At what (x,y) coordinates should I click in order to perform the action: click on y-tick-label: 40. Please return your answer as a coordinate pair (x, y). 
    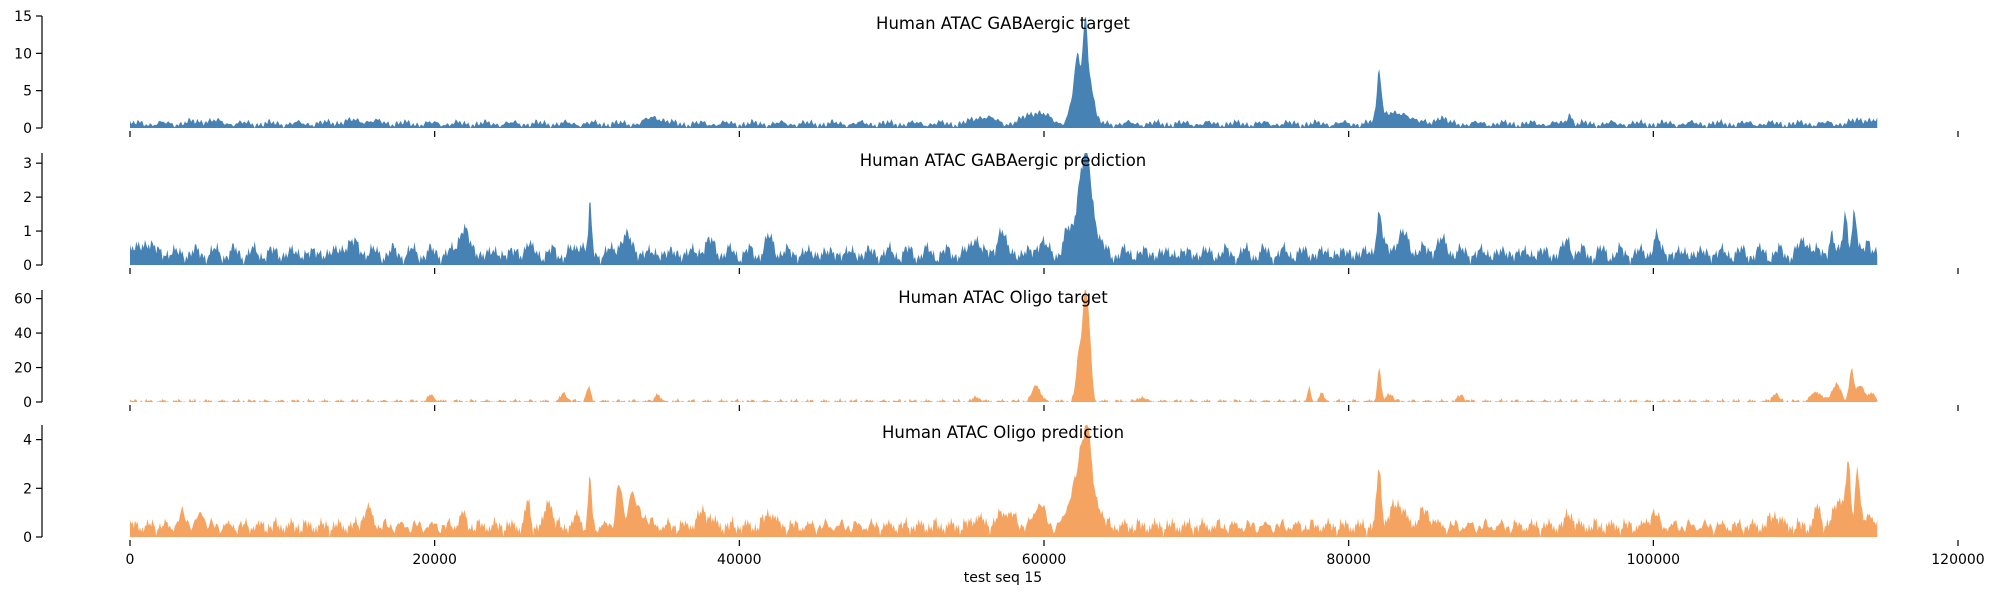
    Looking at the image, I should click on (23, 334).